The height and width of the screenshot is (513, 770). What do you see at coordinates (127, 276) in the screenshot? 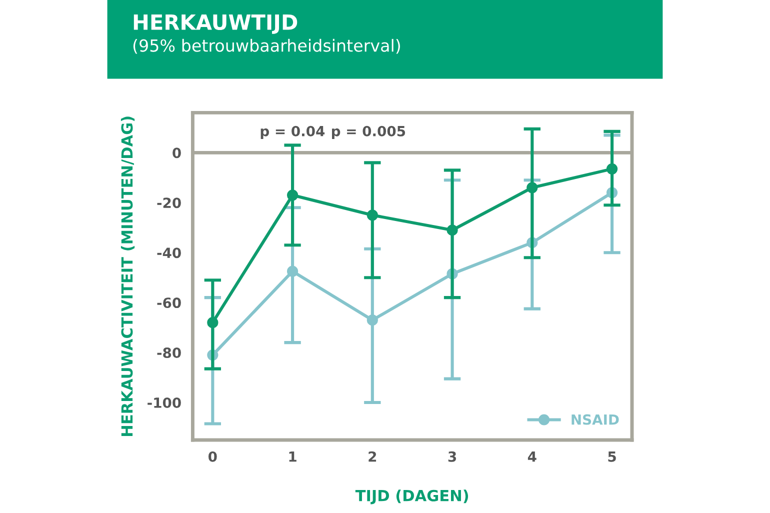
I see `y-axis-title: HERKAUWACTIVITEIT (MINUTEN/DAG)` at bounding box center [127, 276].